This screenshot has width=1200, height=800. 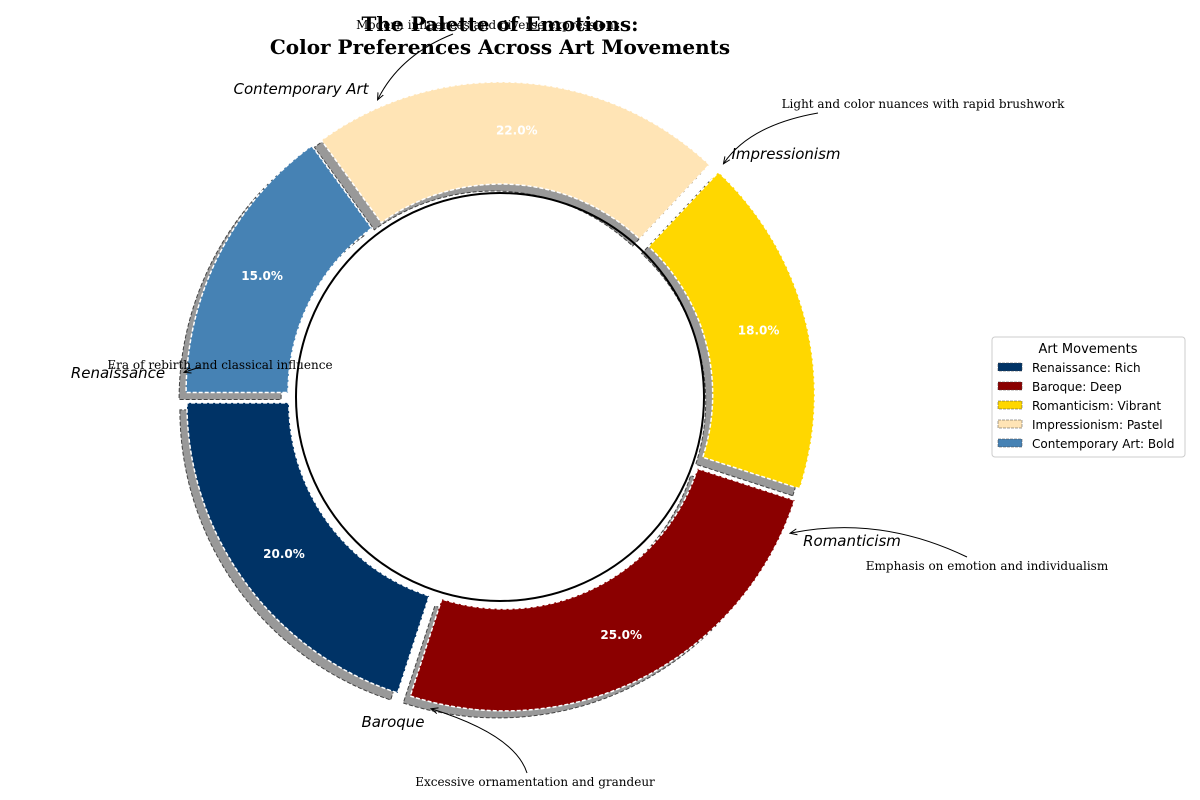 I want to click on annotation-arrow-renaissance, so click(x=193, y=369).